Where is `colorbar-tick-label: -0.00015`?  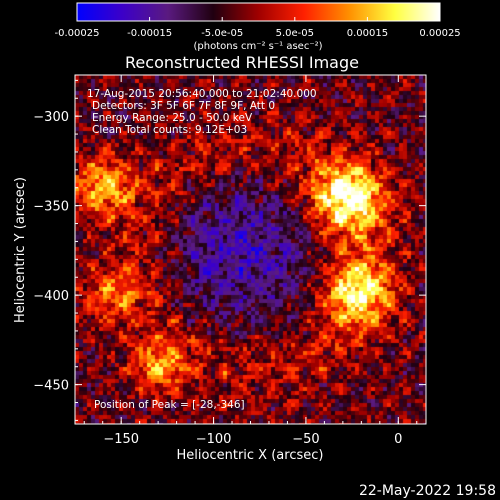
colorbar-tick-label: -0.00015 is located at coordinates (149, 33).